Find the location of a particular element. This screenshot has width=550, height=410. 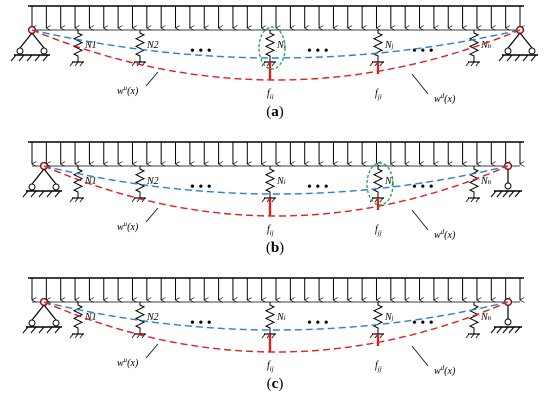

spring-n2 is located at coordinates (138, 320).